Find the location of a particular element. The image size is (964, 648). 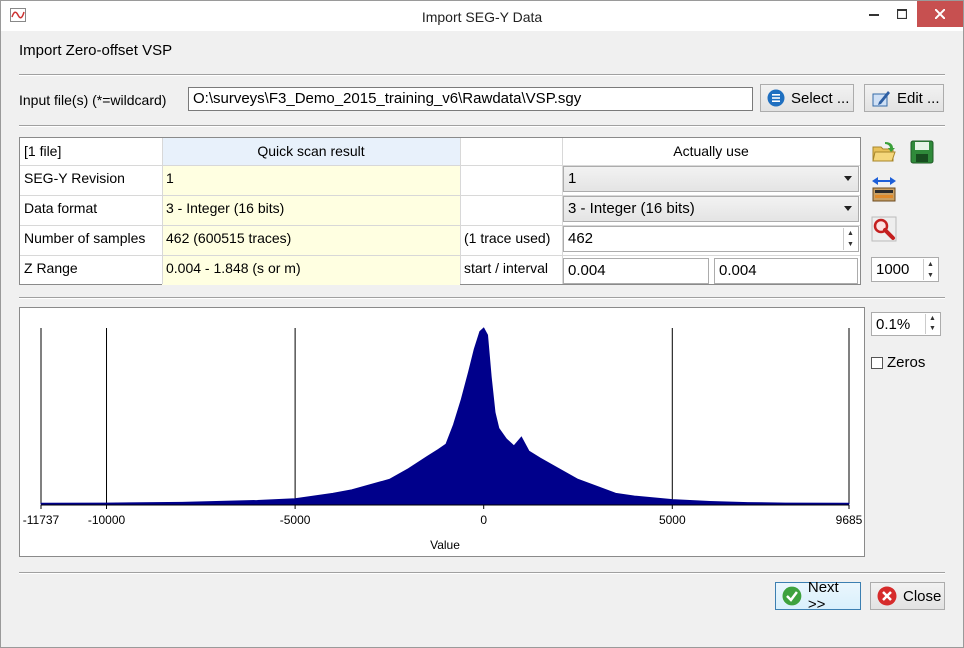

x-tick-label: -10000 is located at coordinates (107, 520).